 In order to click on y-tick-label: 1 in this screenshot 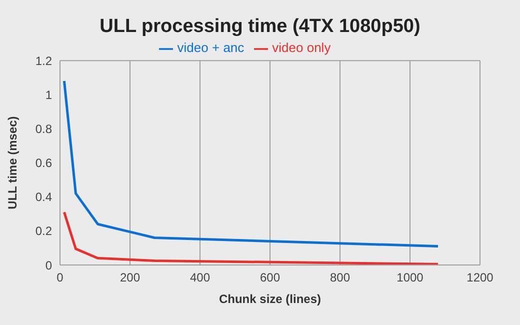, I will do `click(48, 95)`.